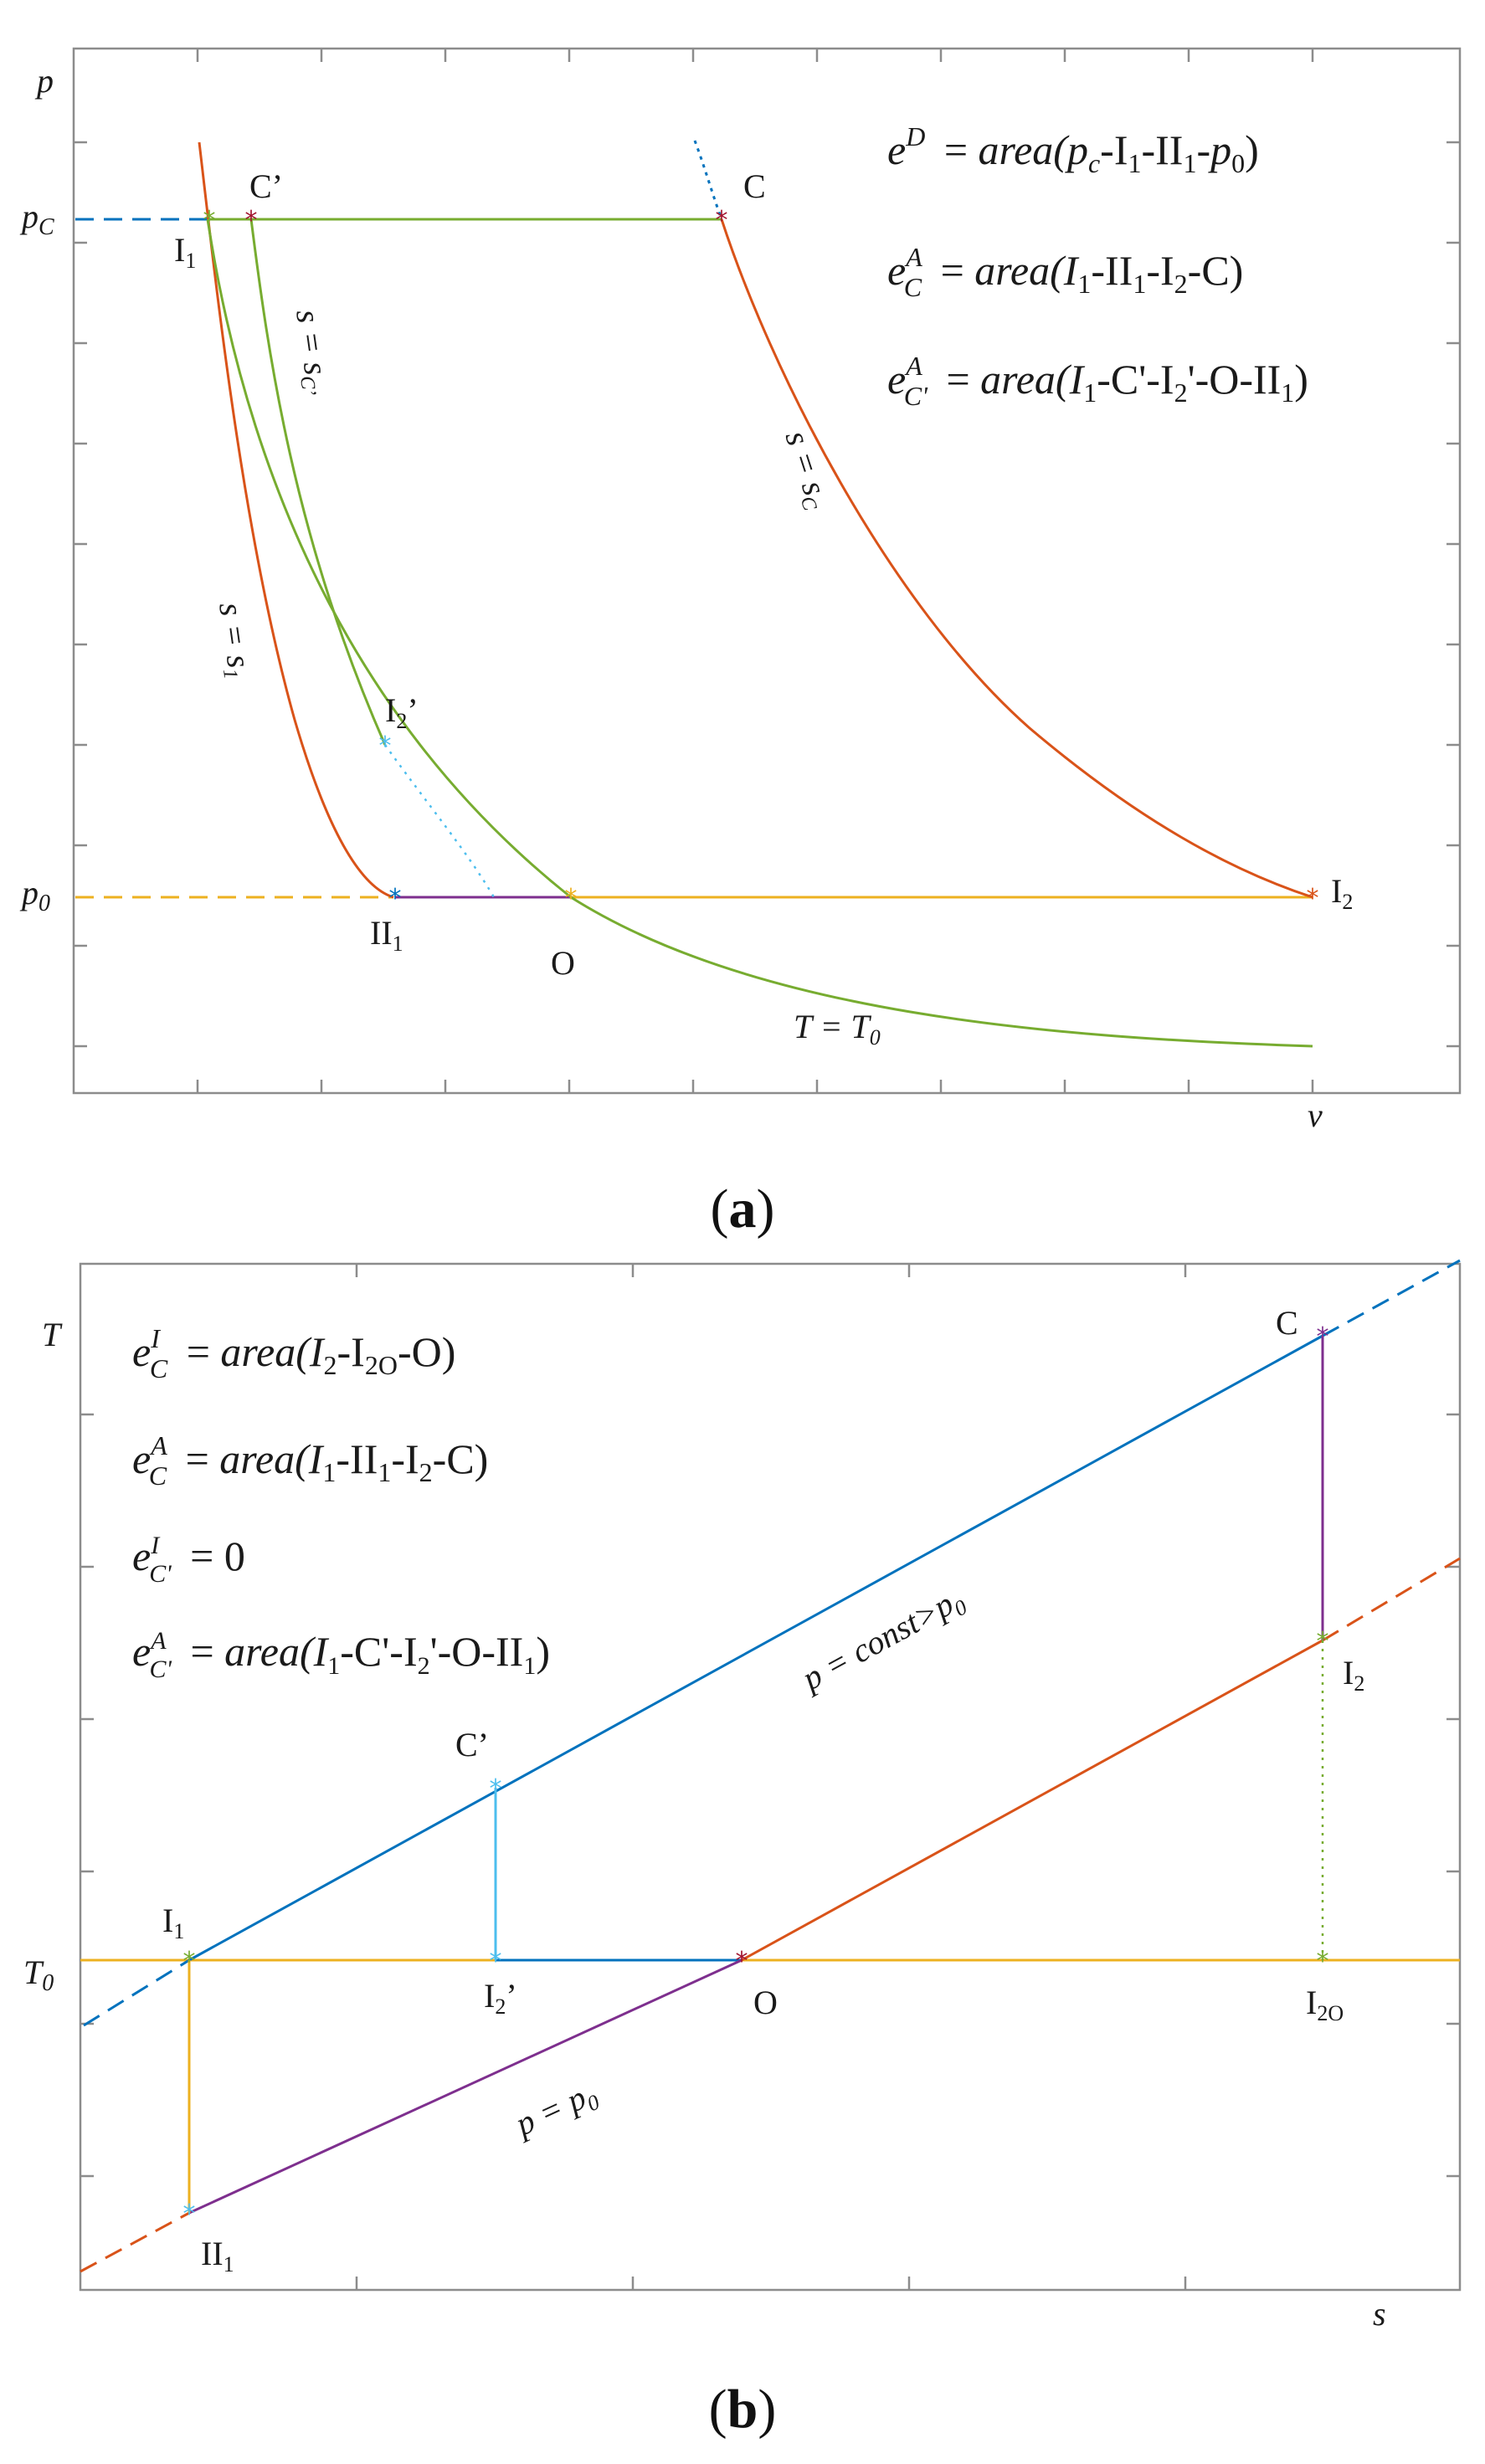 This screenshot has width=1485, height=2464. What do you see at coordinates (1323, 1961) in the screenshot?
I see `marker-I2O: *` at bounding box center [1323, 1961].